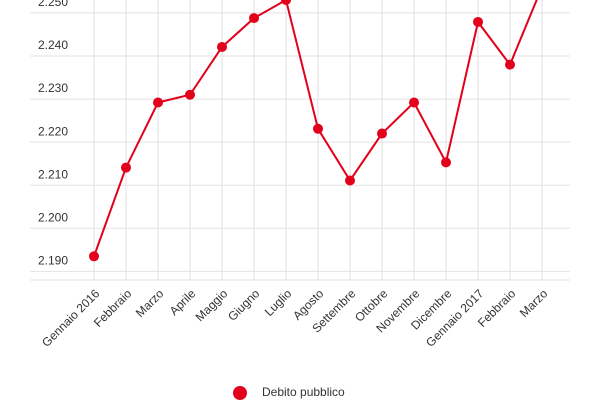  I want to click on y-tick-label: 2.210, so click(53, 174).